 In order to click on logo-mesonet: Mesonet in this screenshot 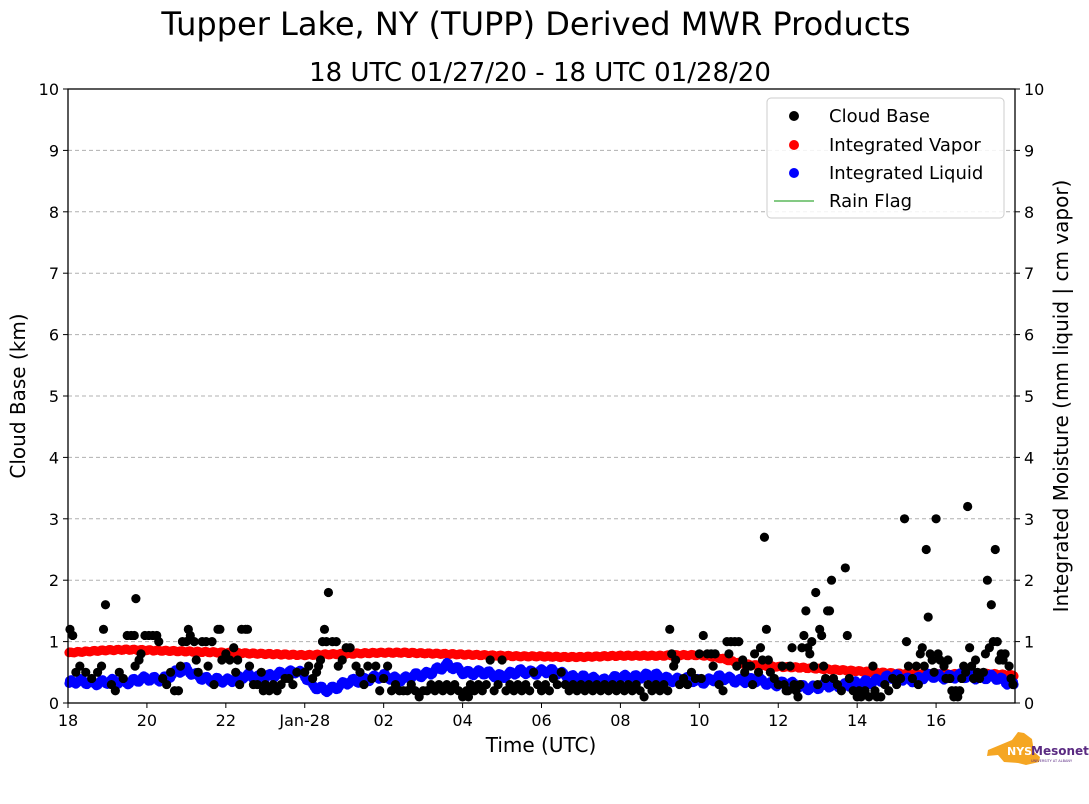, I will do `click(1060, 751)`.